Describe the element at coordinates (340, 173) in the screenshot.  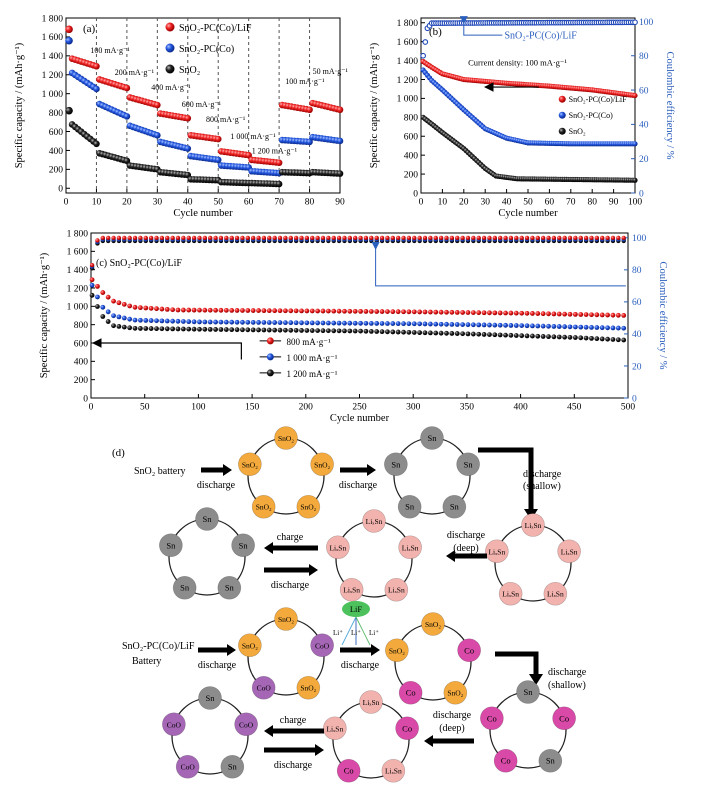
I see `panel-a-point-sno2` at that location.